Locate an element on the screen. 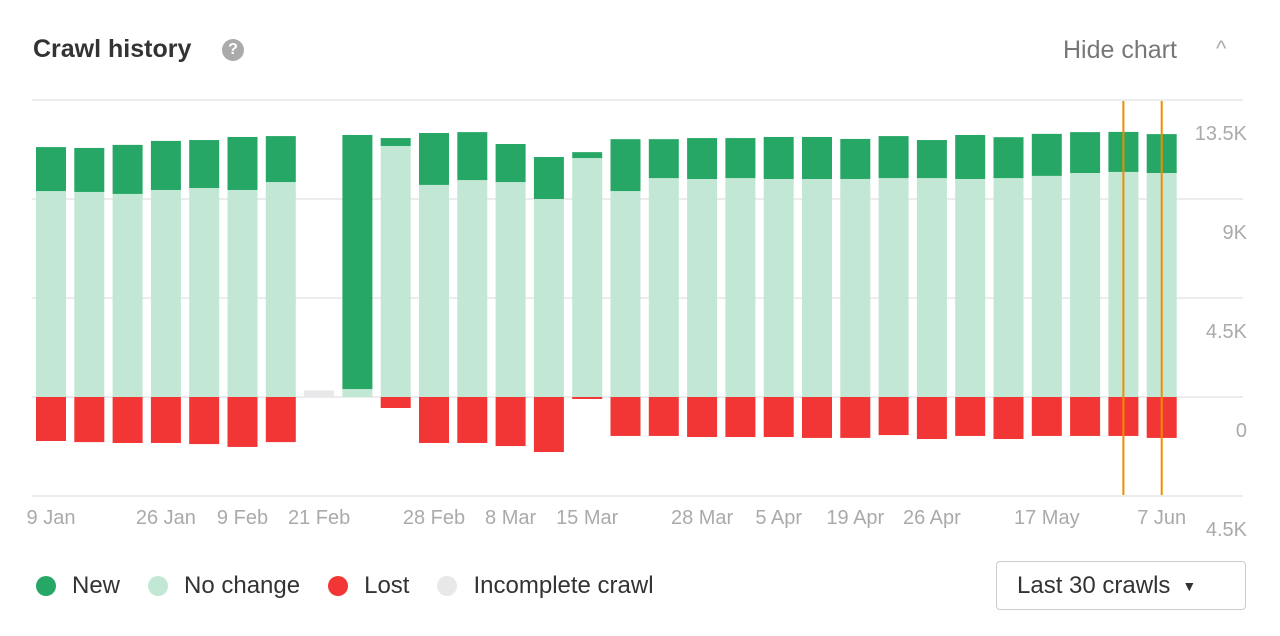  legend: New No change Lost Incomplete crawl is located at coordinates (359, 586).